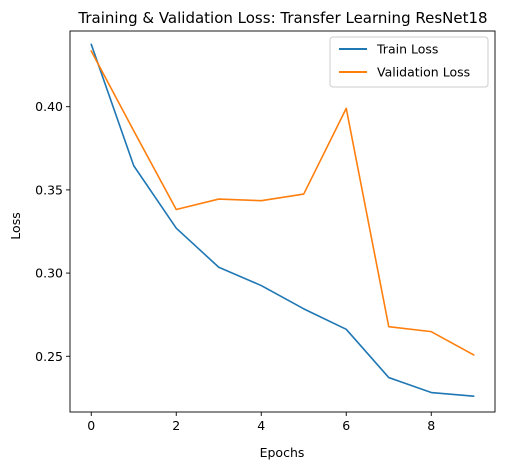 Image resolution: width=518 pixels, height=470 pixels. What do you see at coordinates (407, 49) in the screenshot?
I see `legend-label-train-loss: Train Loss` at bounding box center [407, 49].